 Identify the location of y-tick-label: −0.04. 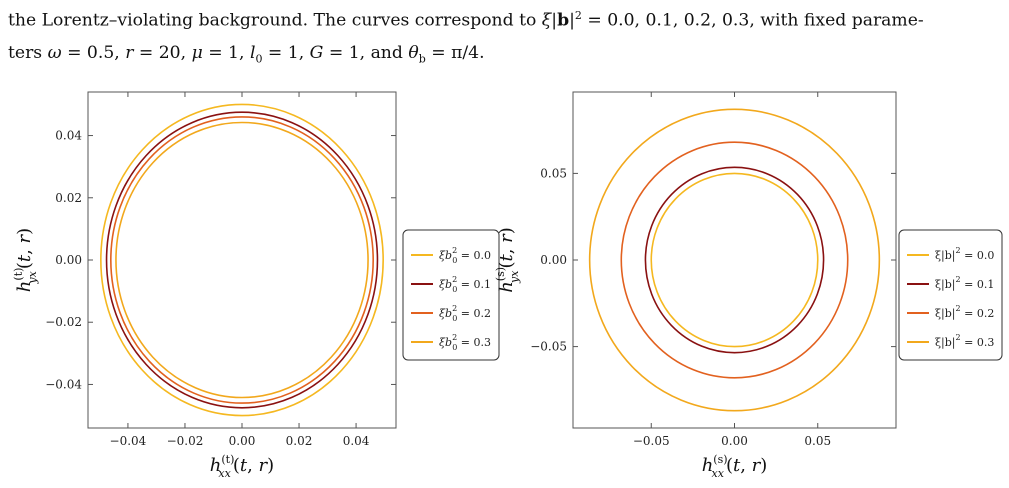
(63, 384).